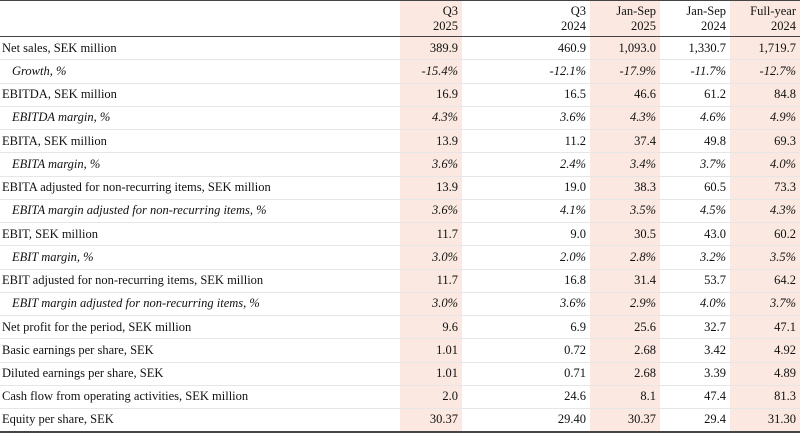 The image size is (800, 433). I want to click on cell-value: 38.3, so click(625, 188).